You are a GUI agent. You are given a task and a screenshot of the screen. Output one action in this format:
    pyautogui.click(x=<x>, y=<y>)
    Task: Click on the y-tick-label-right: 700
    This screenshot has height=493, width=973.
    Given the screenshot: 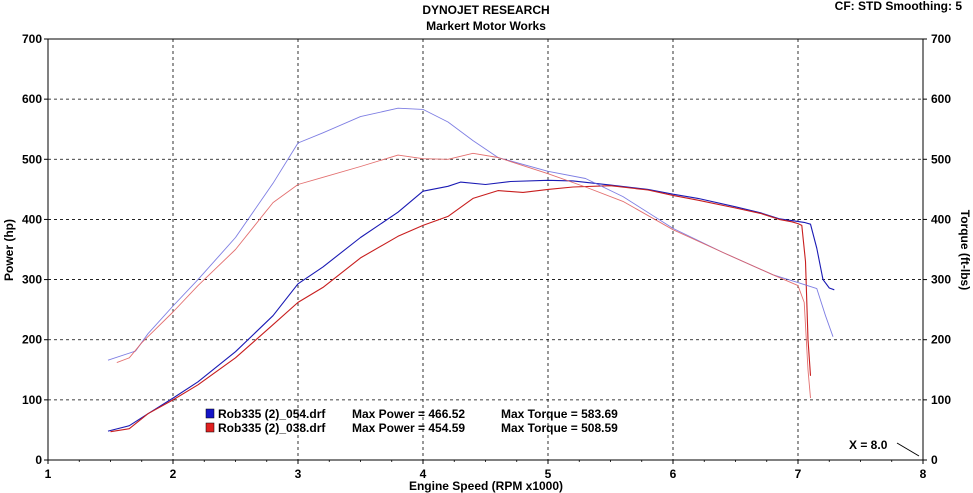 What is the action you would take?
    pyautogui.click(x=941, y=39)
    